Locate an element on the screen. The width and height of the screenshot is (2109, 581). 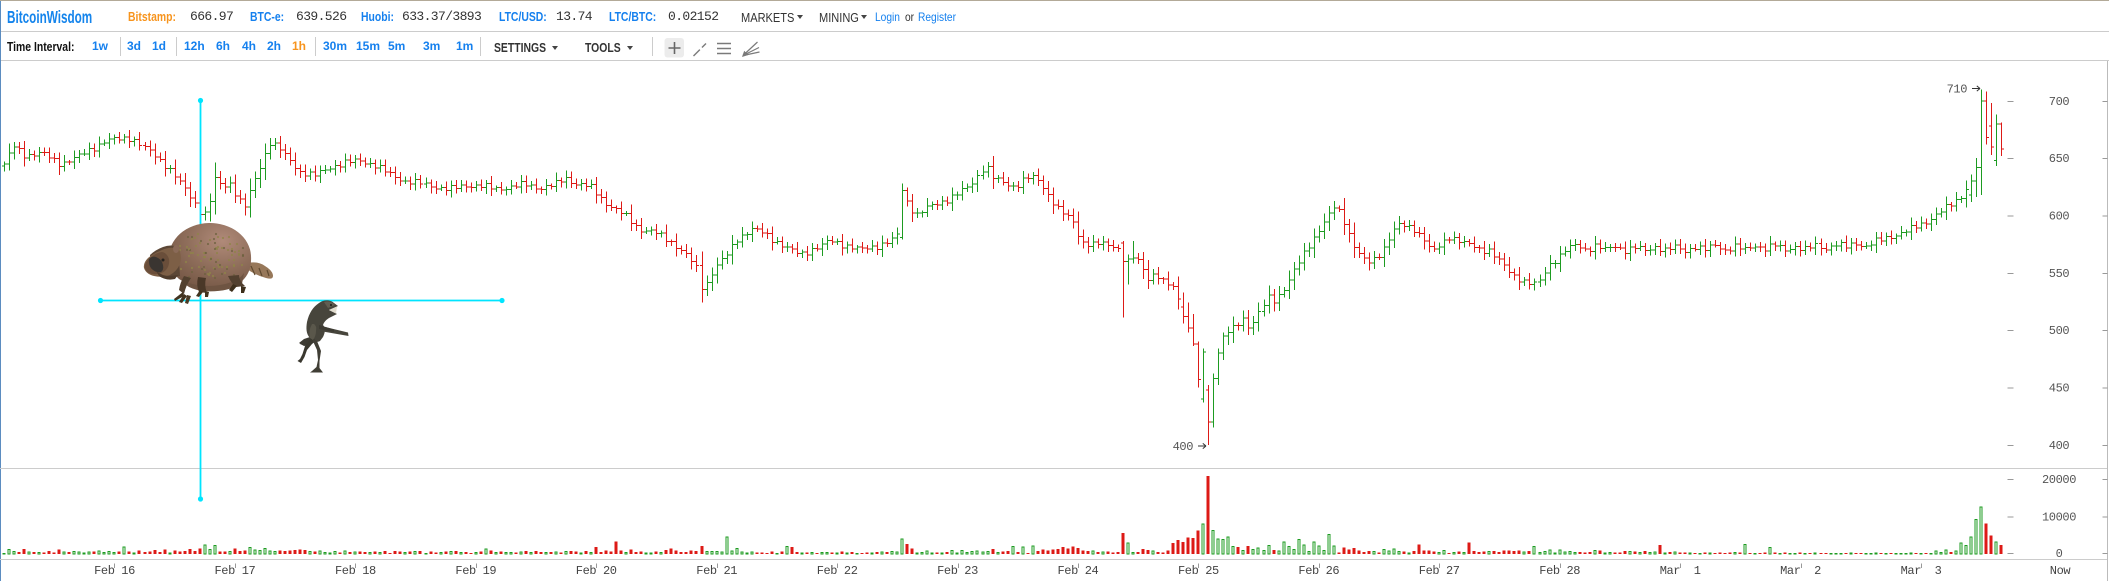
svg-text: Feb 23 is located at coordinates (957, 571).